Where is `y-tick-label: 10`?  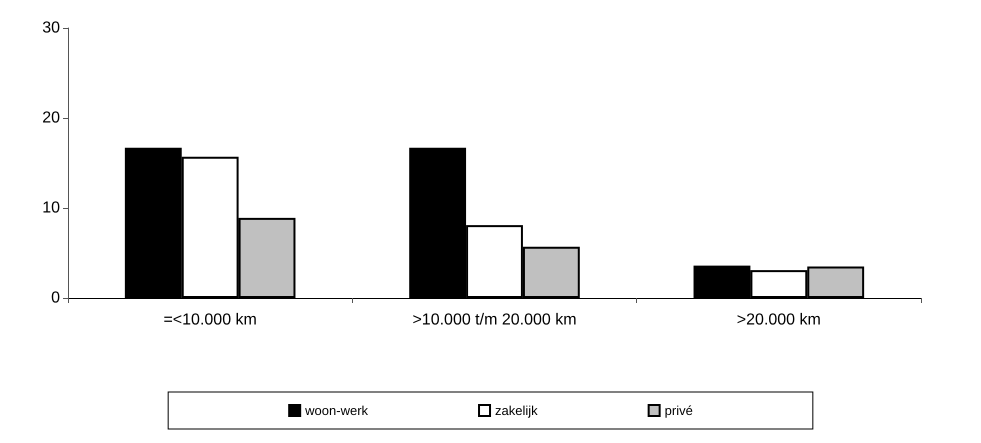 y-tick-label: 10 is located at coordinates (51, 208).